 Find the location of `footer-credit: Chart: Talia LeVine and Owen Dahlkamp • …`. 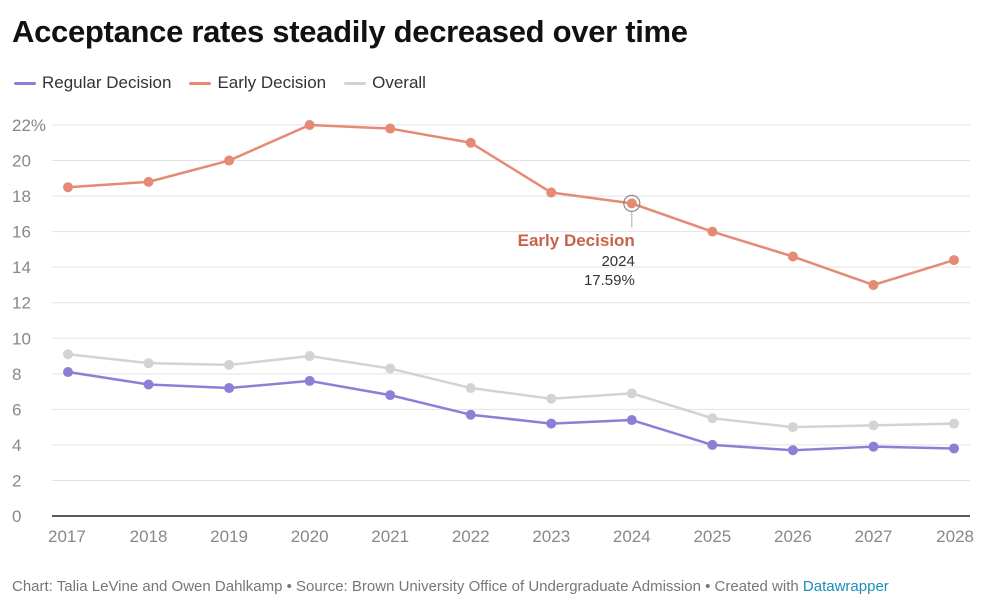

footer-credit: Chart: Talia LeVine and Owen Dahlkamp • … is located at coordinates (450, 586).